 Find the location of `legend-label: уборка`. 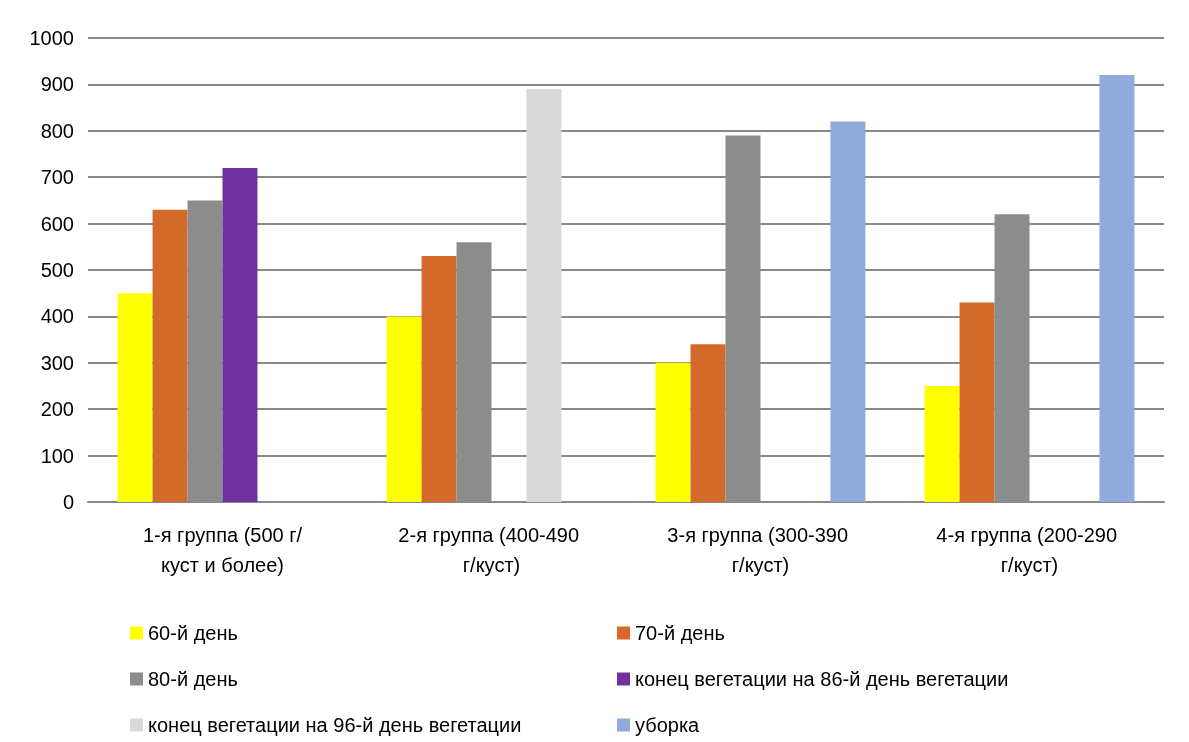

legend-label: уборка is located at coordinates (668, 725).